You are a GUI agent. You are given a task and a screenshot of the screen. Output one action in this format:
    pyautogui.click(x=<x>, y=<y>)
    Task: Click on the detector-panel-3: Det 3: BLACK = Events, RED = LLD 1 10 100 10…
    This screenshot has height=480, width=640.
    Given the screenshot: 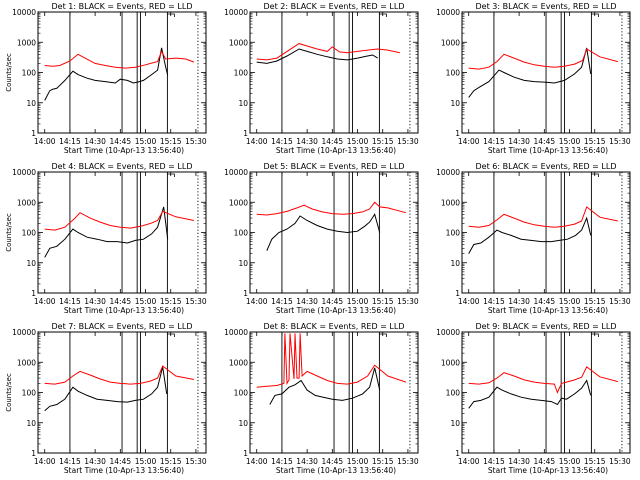 What is the action you would take?
    pyautogui.click(x=533, y=78)
    